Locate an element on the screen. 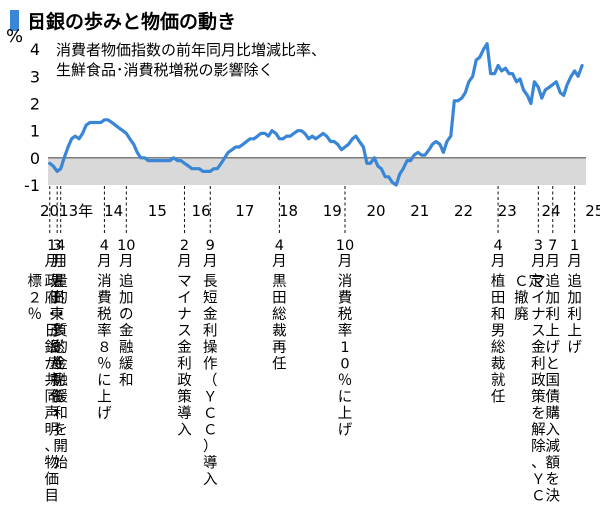 This screenshot has height=514, width=600. event-text-char: の is located at coordinates (126, 315).